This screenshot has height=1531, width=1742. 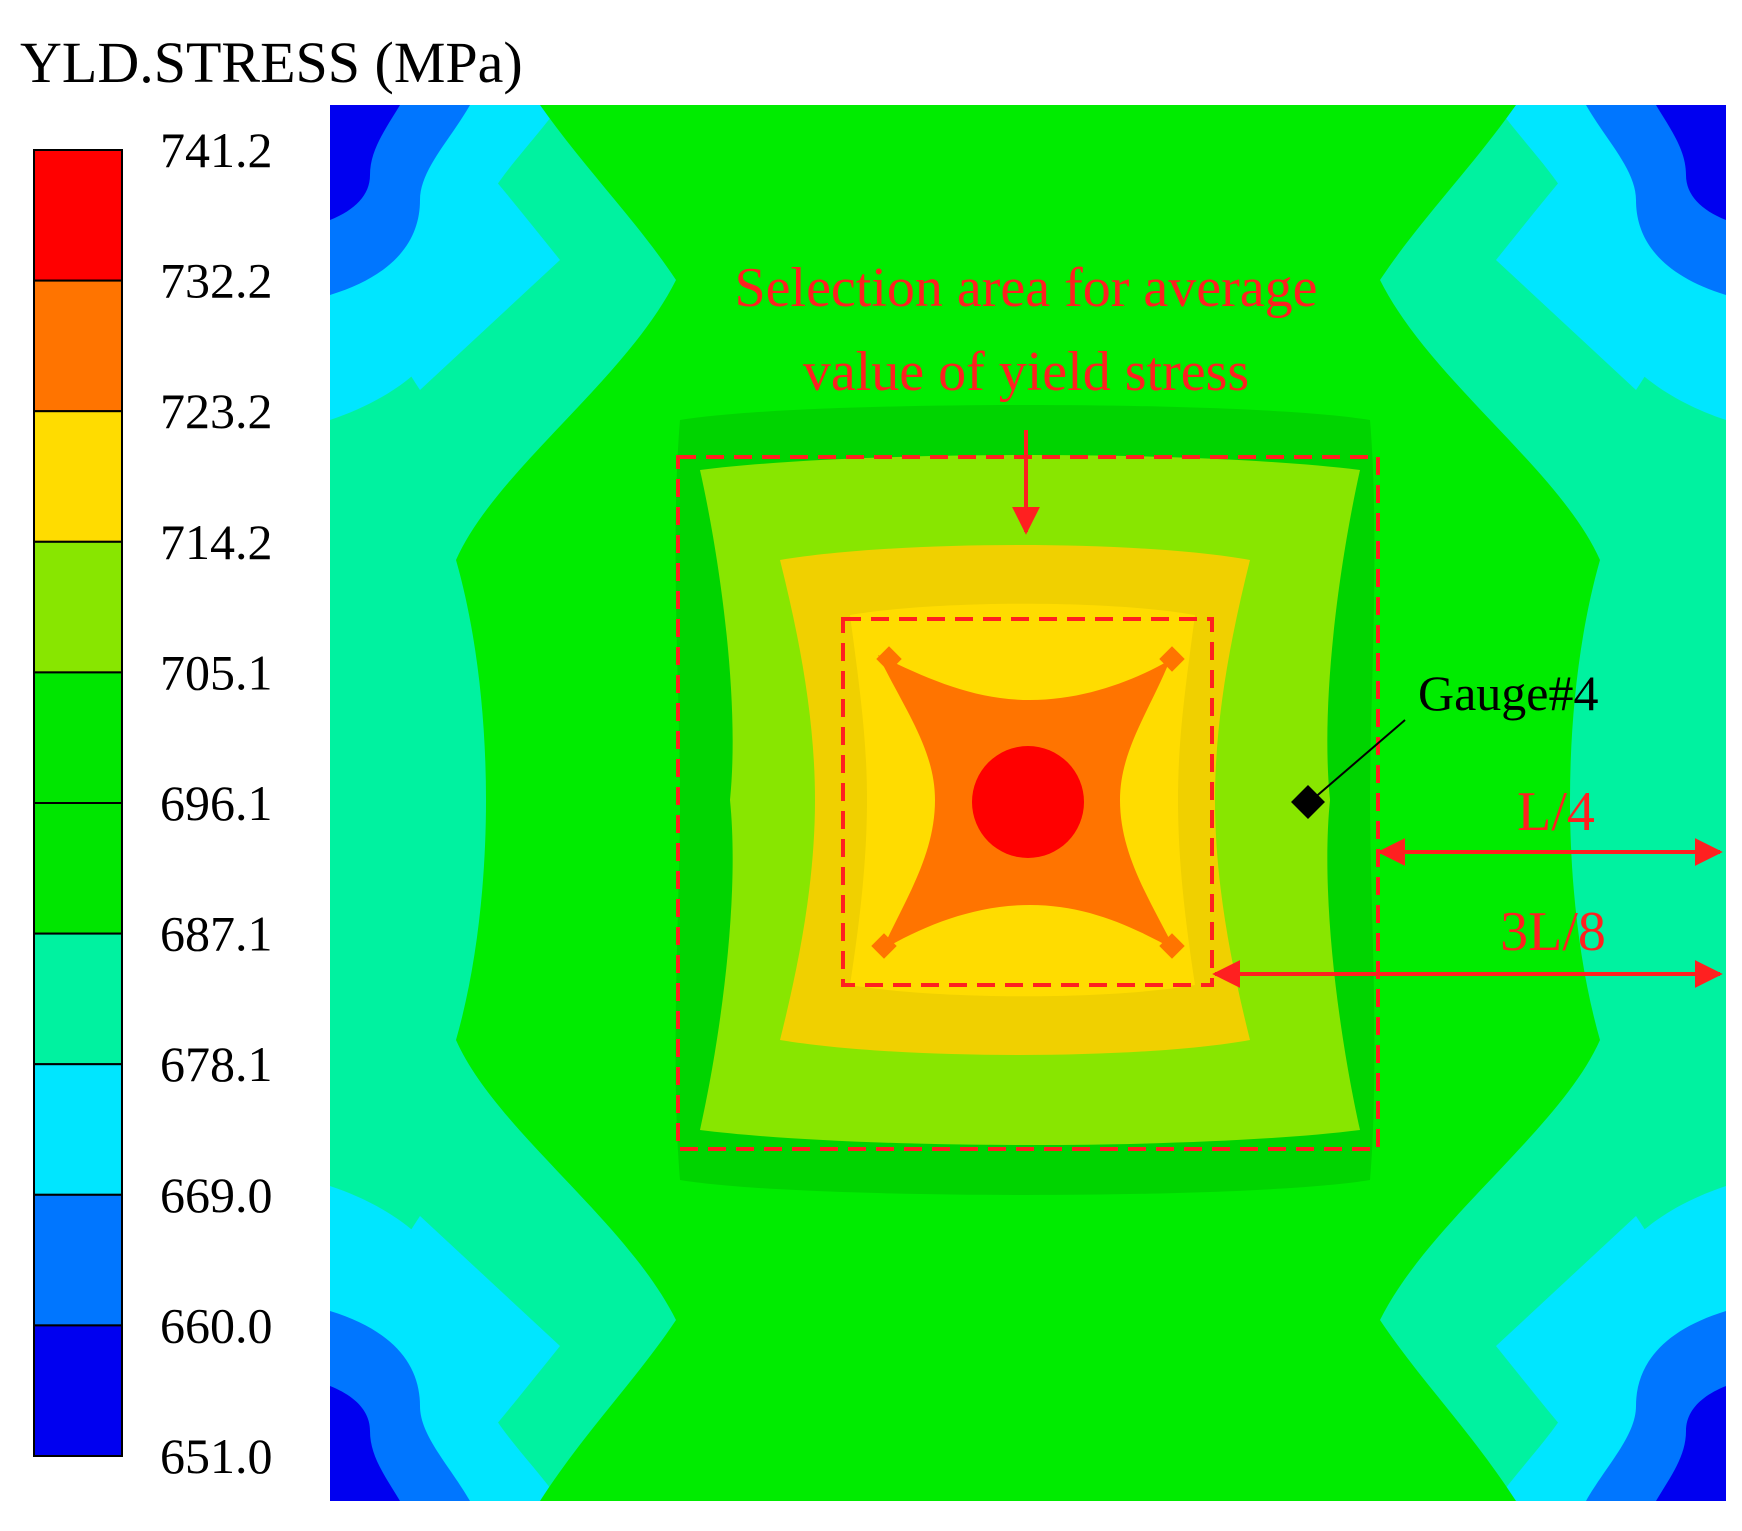 What do you see at coordinates (216, 1064) in the screenshot?
I see `legend-tick-label: 678.1` at bounding box center [216, 1064].